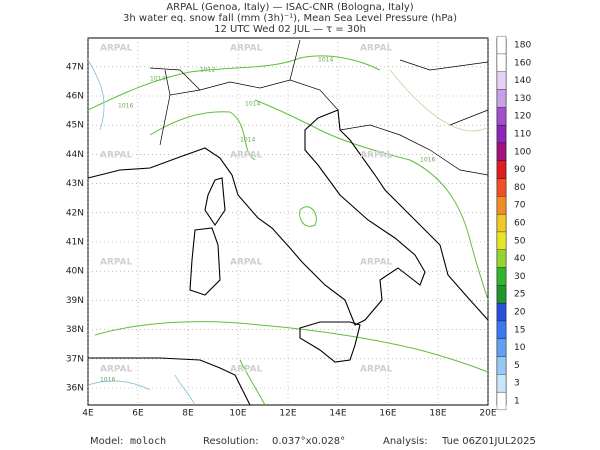 The width and height of the screenshot is (600, 450). Describe the element at coordinates (520, 241) in the screenshot. I see `colorbar-label: 50` at that location.